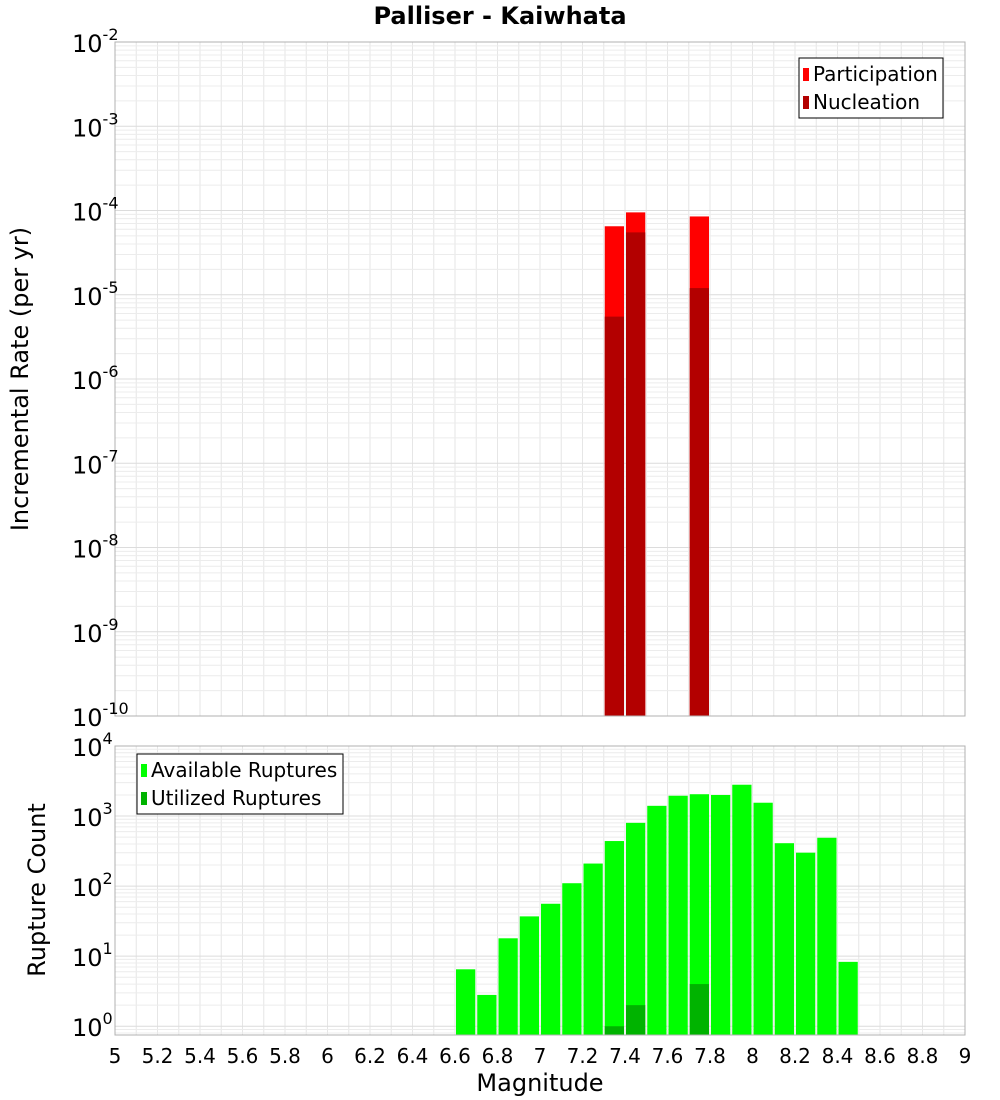  What do you see at coordinates (625, 1056) in the screenshot?
I see `x-tick-label: 7.4` at bounding box center [625, 1056].